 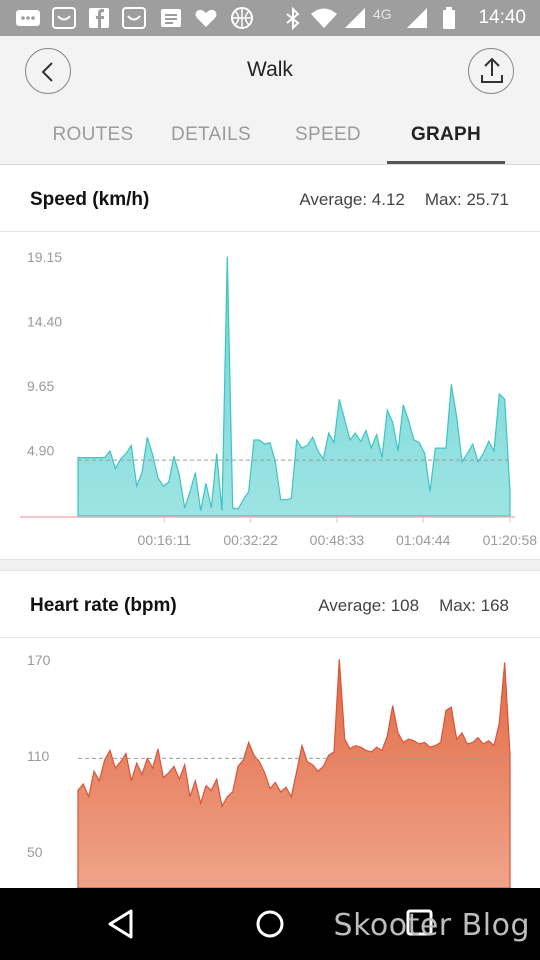 What do you see at coordinates (420, 923) in the screenshot?
I see `recents-nav-icon` at bounding box center [420, 923].